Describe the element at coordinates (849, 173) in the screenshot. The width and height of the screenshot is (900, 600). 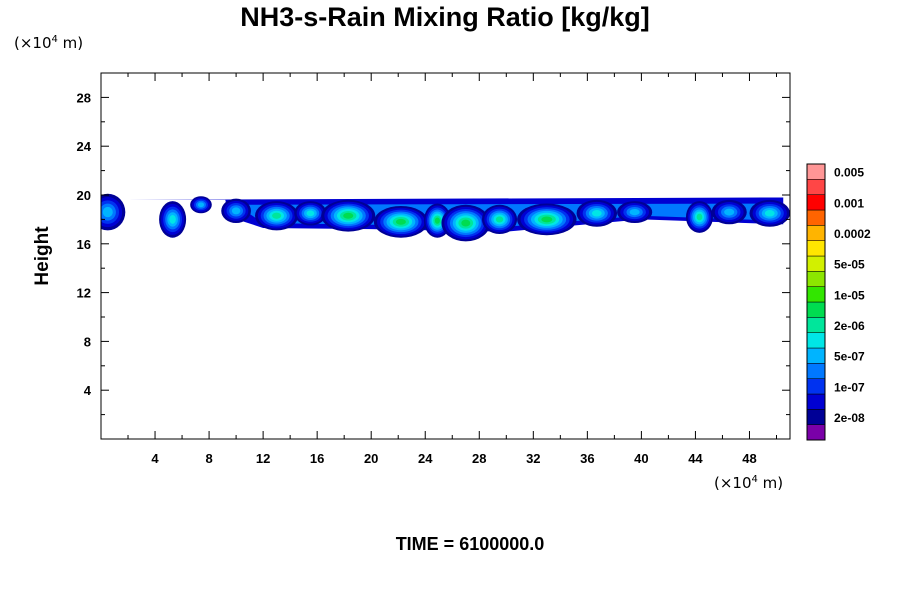
I see `colorbar-label: 0.005` at that location.